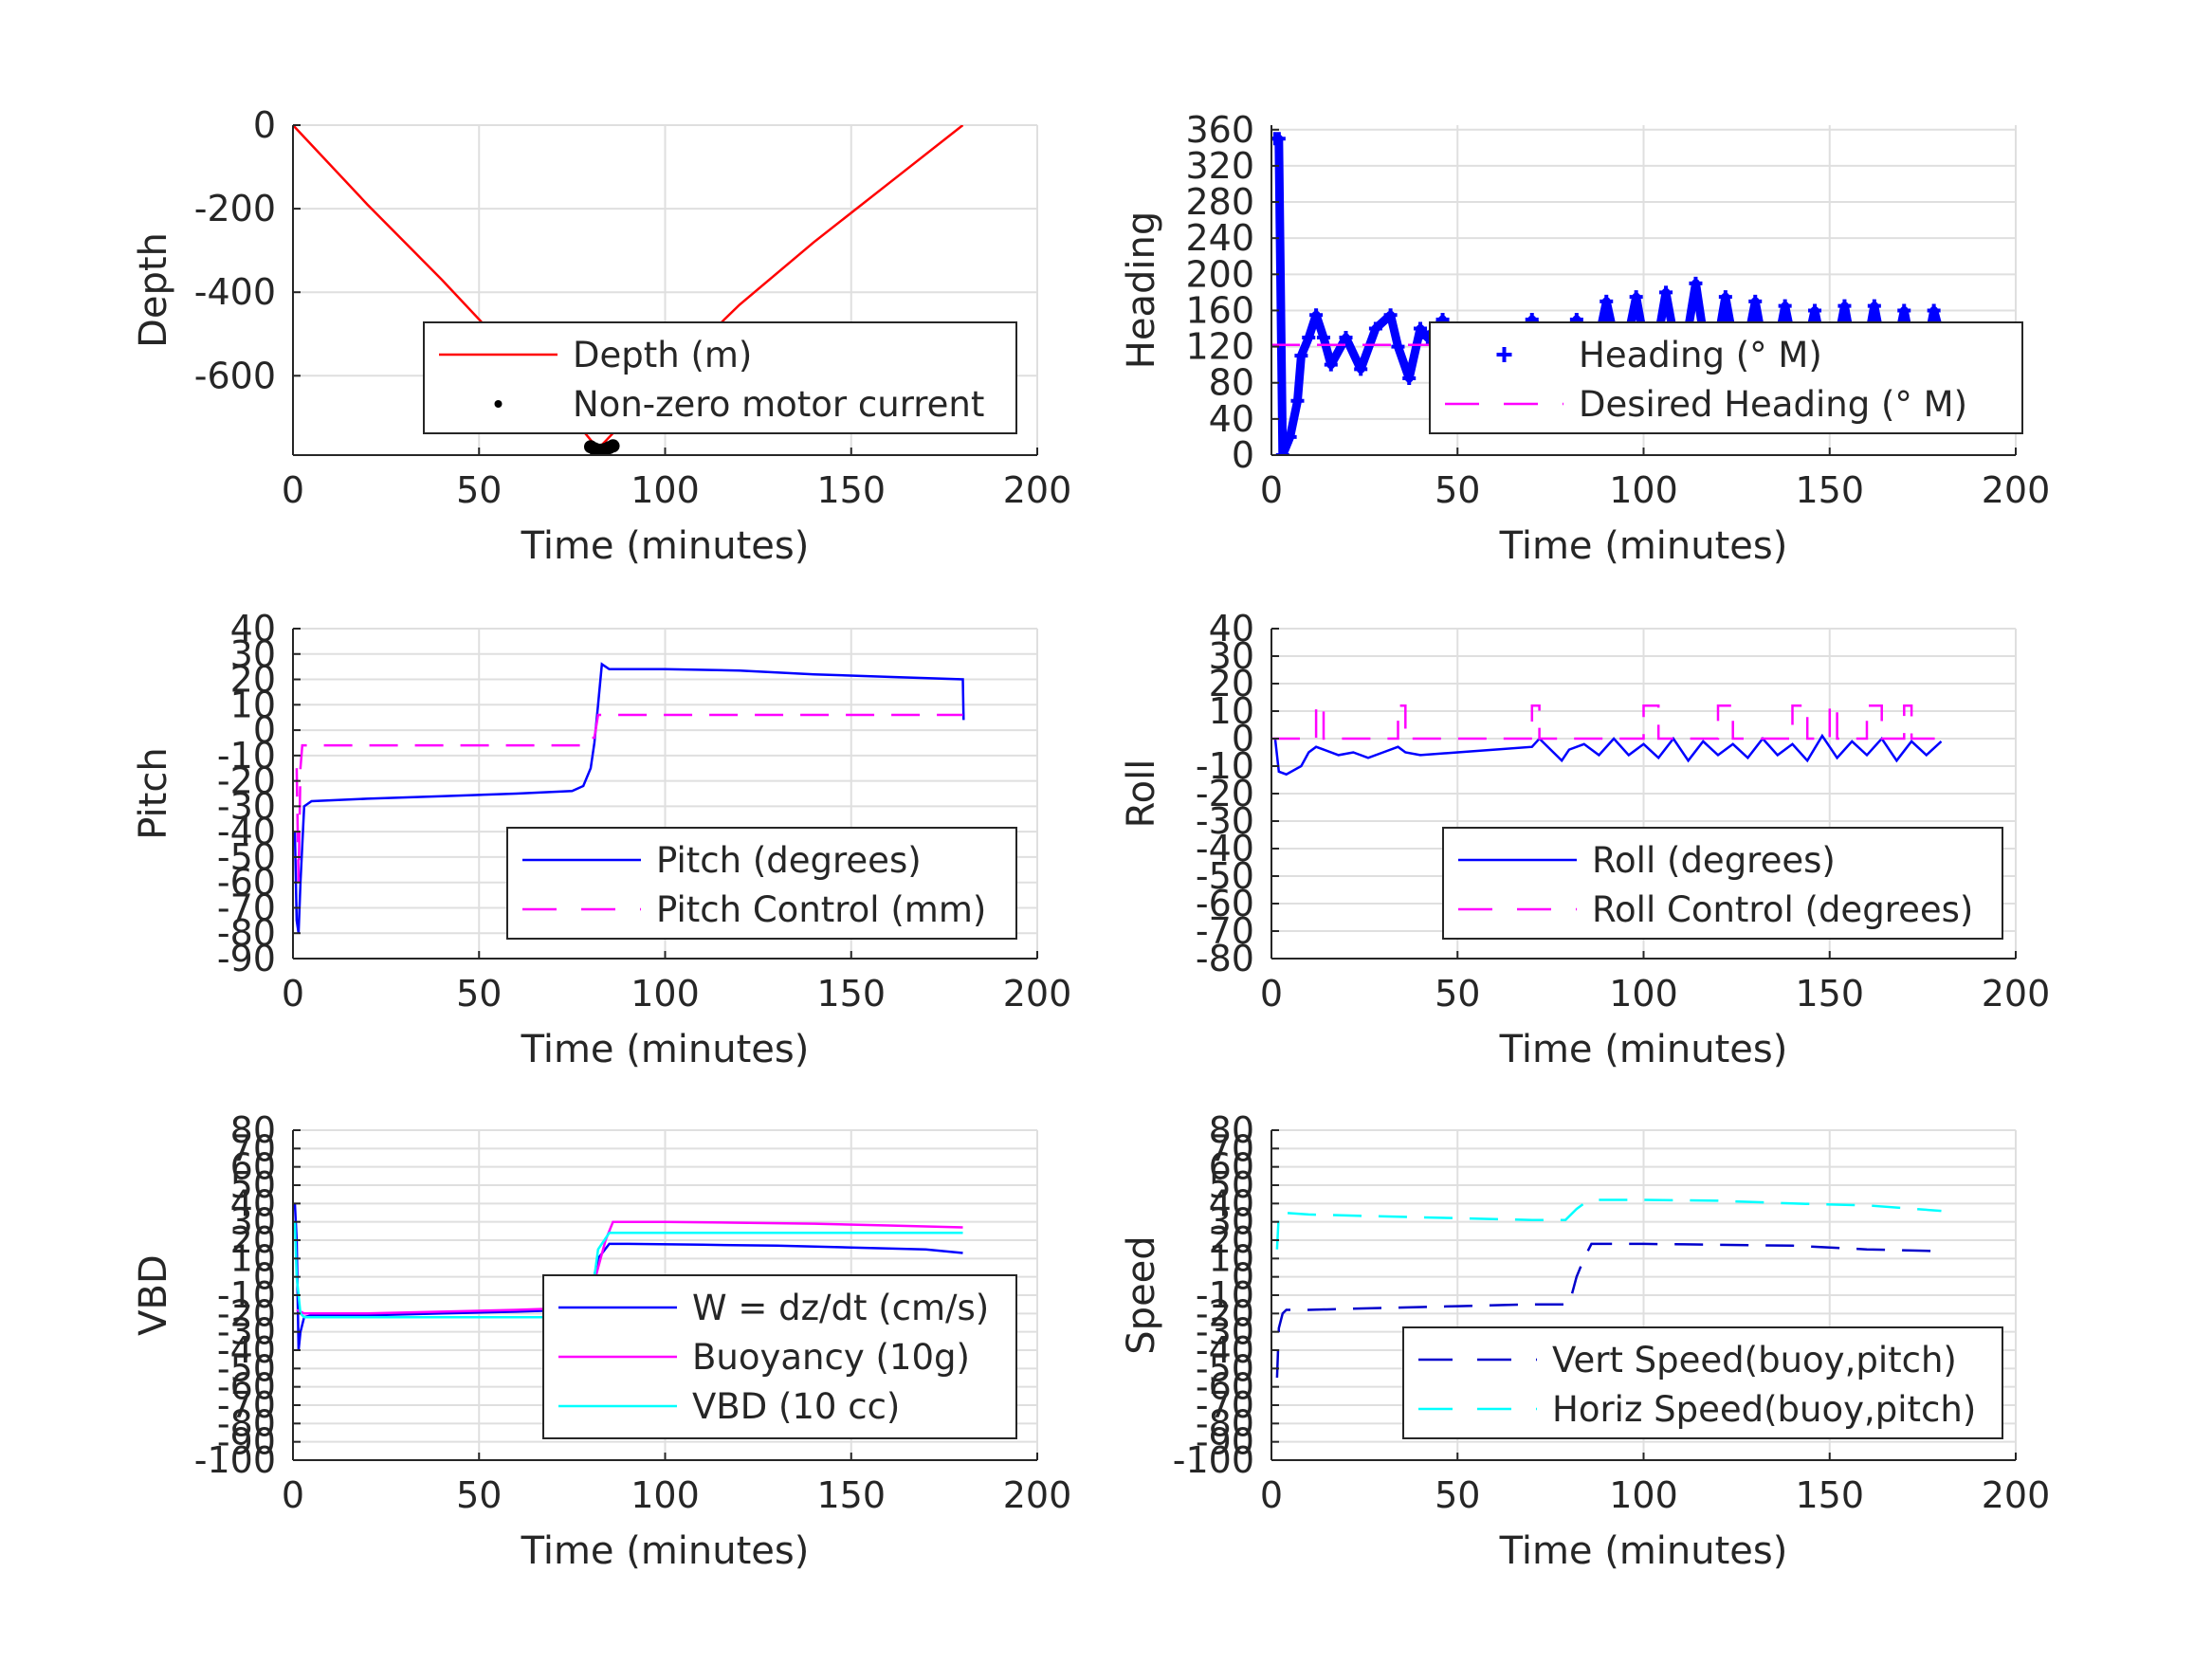 The height and width of the screenshot is (1664, 2212). I want to click on legend-label: Heading (° M), so click(1700, 355).